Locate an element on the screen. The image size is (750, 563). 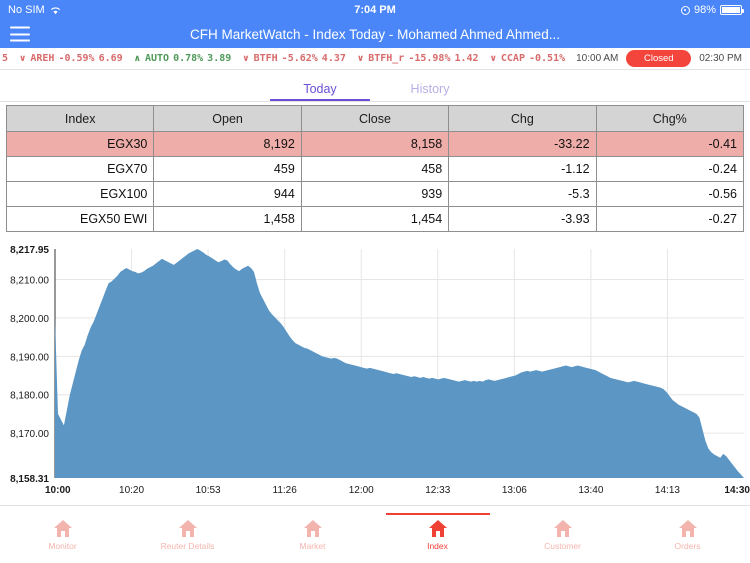
table-row: EGX30 8,192 8,158 -33.22 -0.41 is located at coordinates (375, 144).